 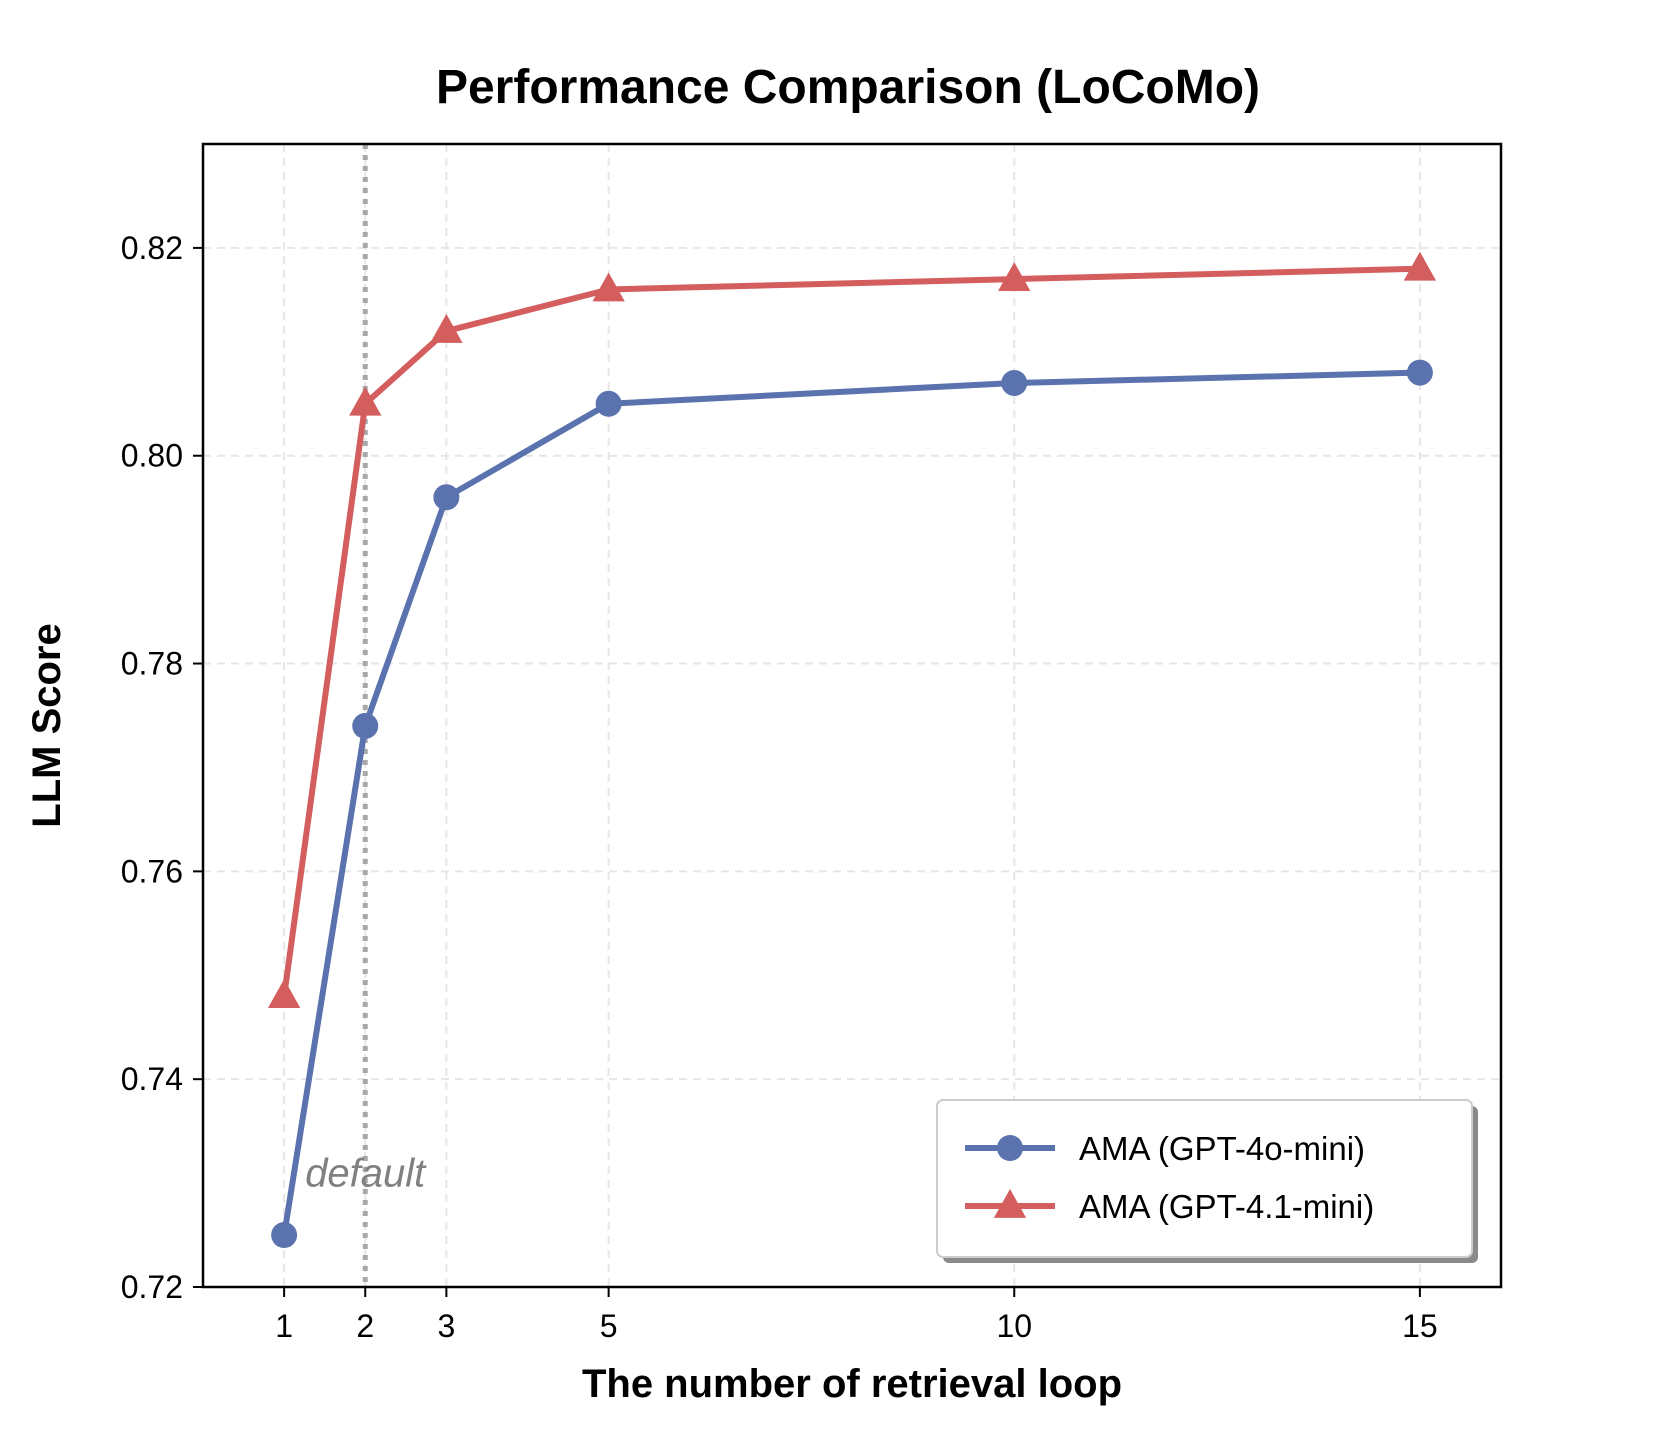 I want to click on y-tick-label: 0.72, so click(x=152, y=1287).